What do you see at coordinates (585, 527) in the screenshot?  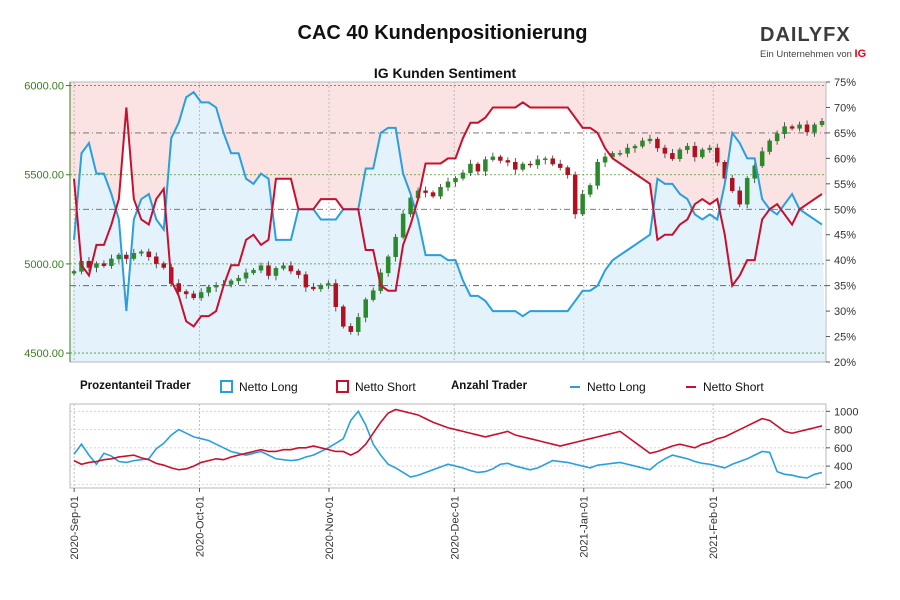 I see `x-tick-label-4: 2021-Jan-01` at bounding box center [585, 527].